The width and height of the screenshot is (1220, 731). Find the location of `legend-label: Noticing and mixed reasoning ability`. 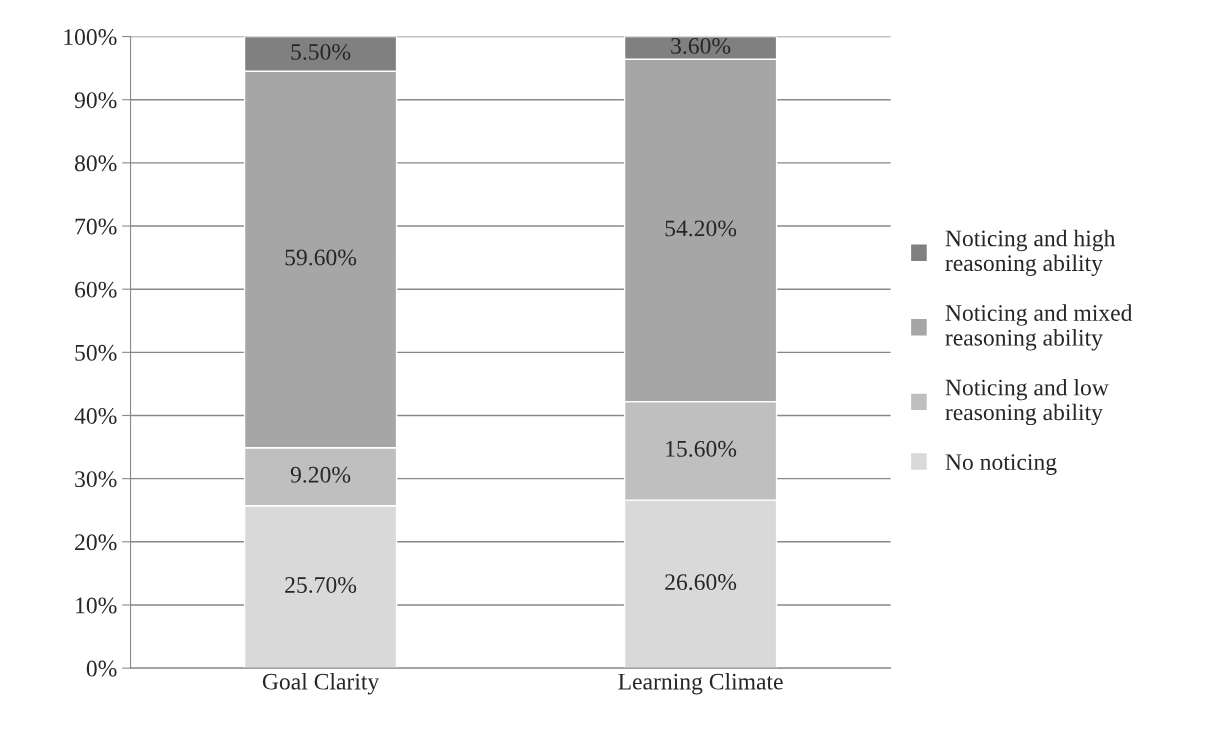

legend-label: Noticing and mixed reasoning ability is located at coordinates (1039, 327).